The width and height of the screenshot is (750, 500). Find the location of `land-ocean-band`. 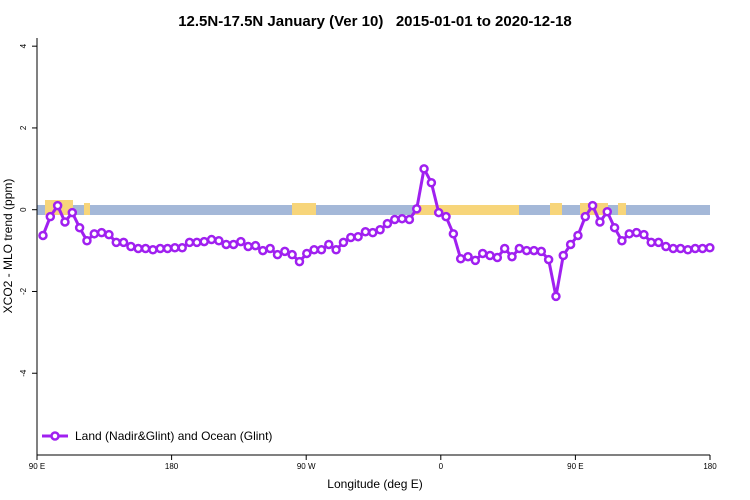

land-ocean-band is located at coordinates (373, 207).